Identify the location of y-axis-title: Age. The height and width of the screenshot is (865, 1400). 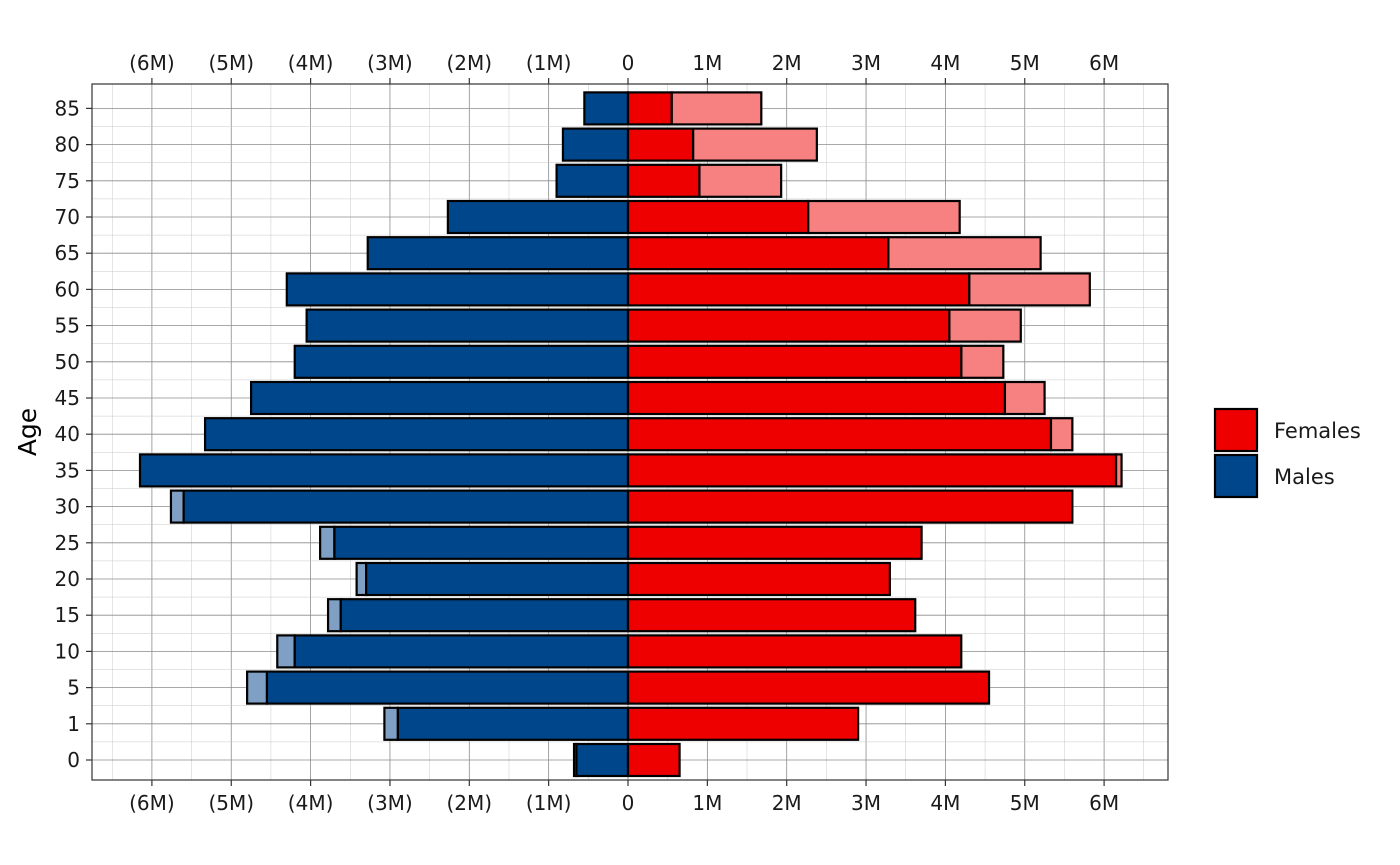
(27, 432).